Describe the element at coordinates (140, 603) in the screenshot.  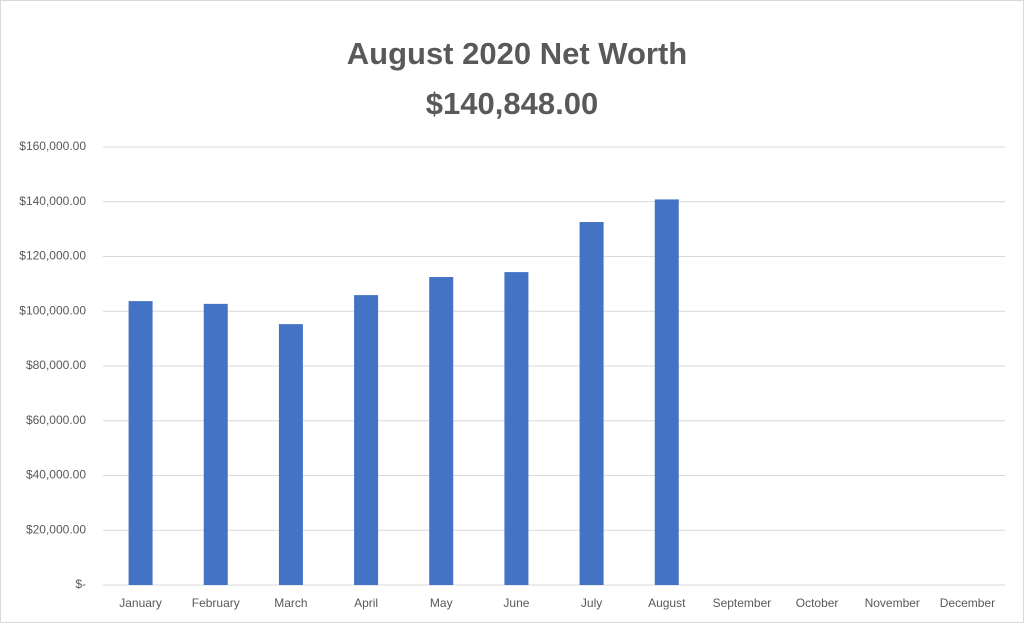
I see `x-tick-label: January` at that location.